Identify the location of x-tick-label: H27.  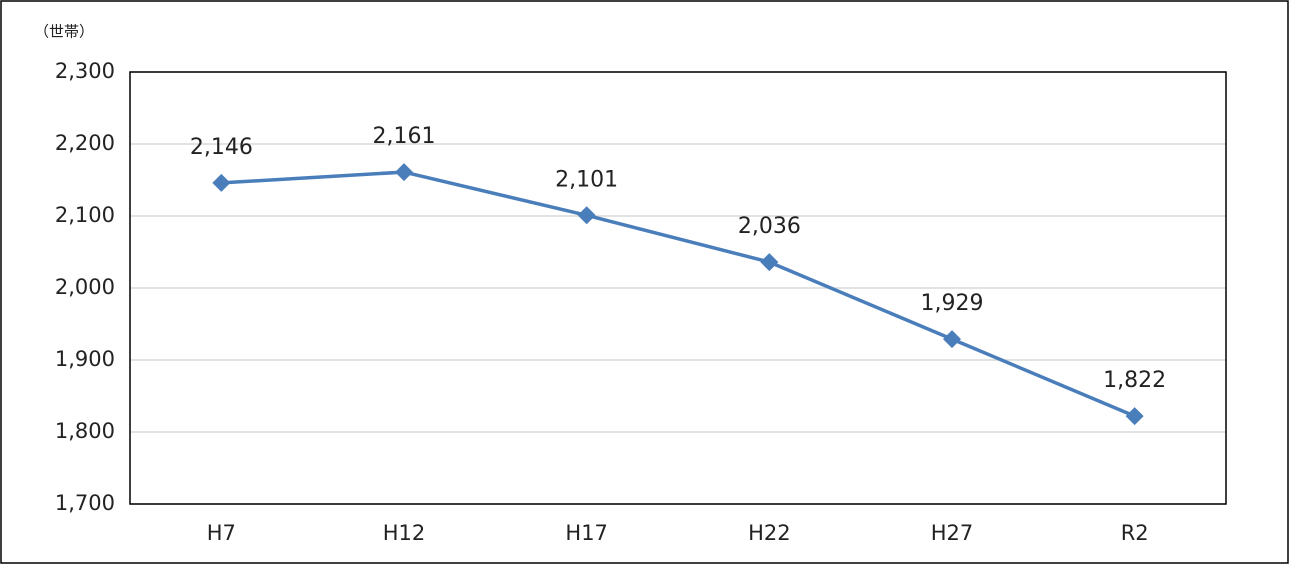
(952, 533).